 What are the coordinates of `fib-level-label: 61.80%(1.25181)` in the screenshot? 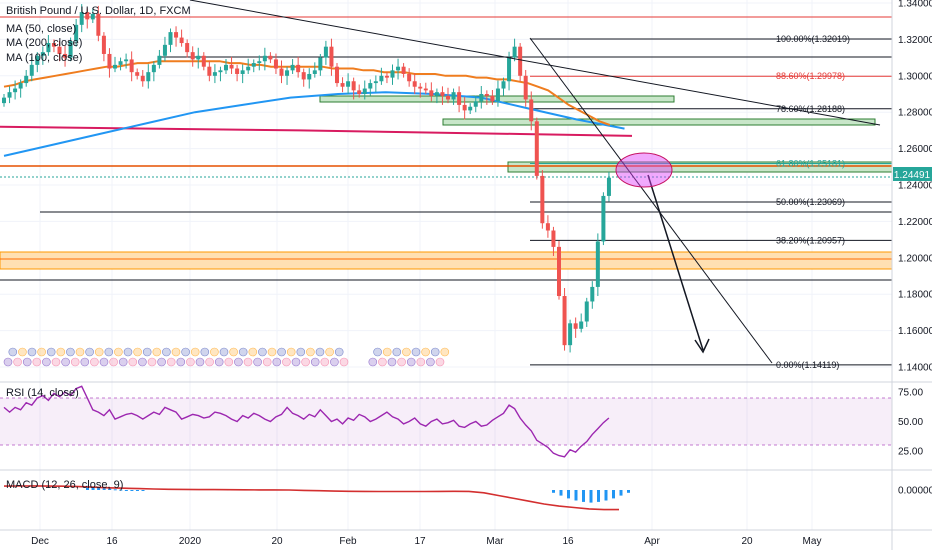 It's located at (810, 164).